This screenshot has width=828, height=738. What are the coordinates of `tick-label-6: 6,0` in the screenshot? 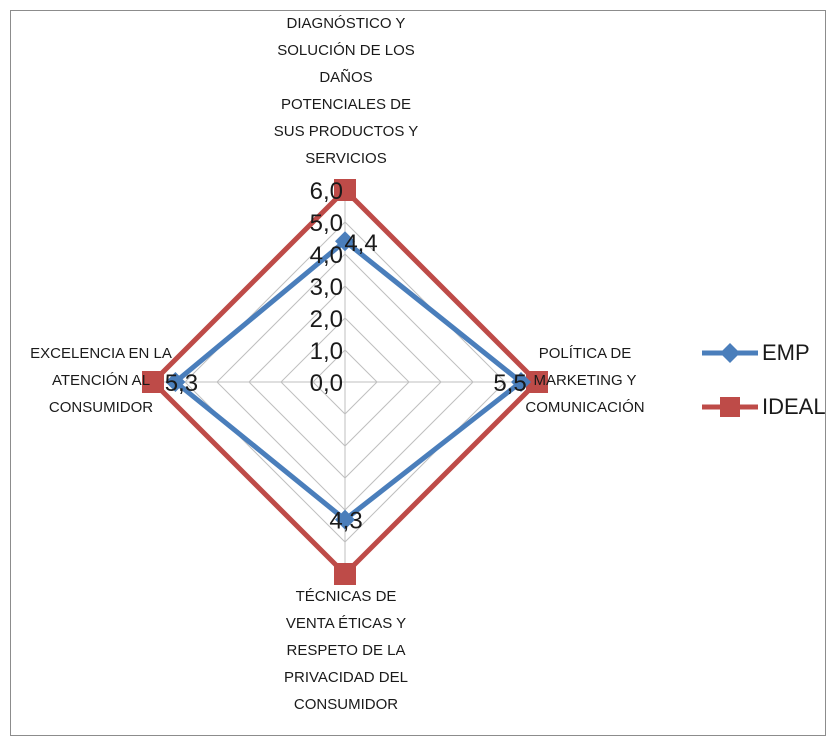 It's located at (326, 191).